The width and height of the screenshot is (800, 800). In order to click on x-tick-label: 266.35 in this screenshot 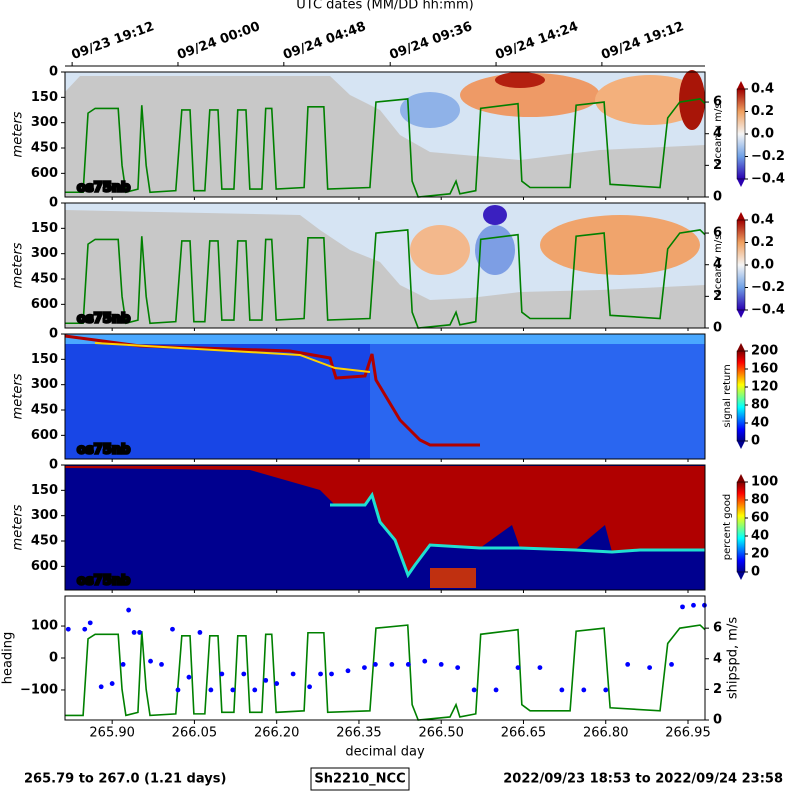, I will do `click(359, 733)`.